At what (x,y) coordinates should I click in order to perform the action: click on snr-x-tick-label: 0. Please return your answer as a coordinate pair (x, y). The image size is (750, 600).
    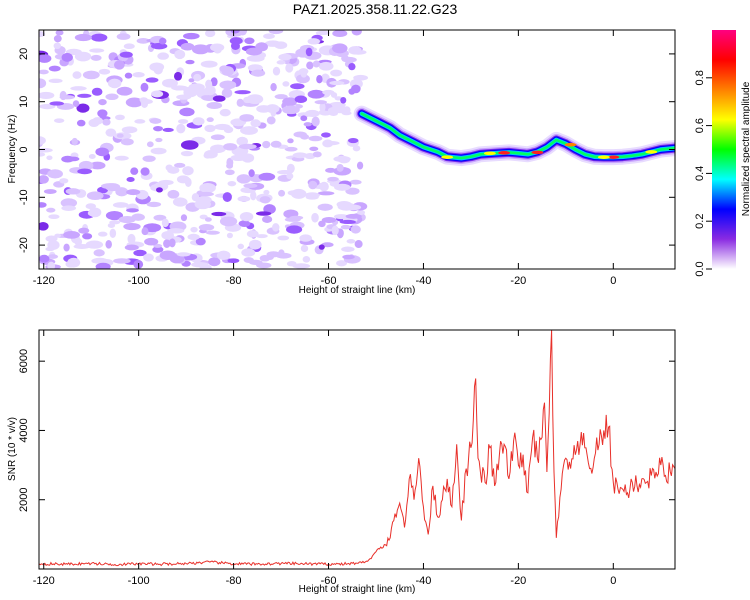
    Looking at the image, I should click on (613, 581).